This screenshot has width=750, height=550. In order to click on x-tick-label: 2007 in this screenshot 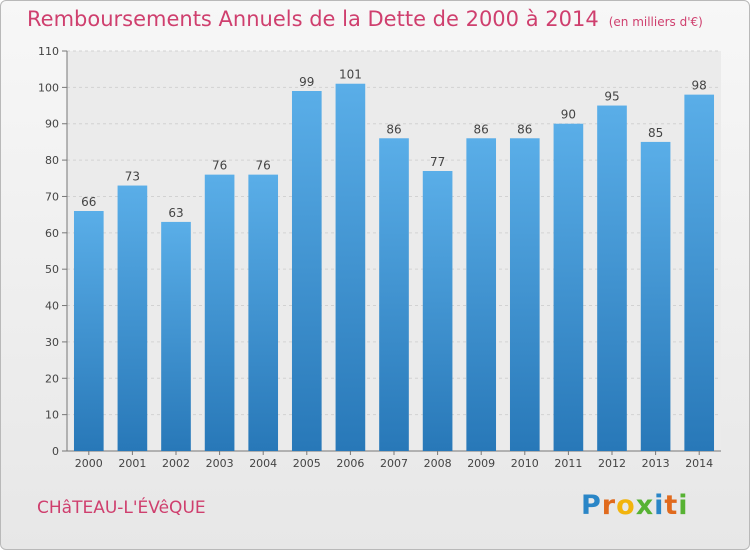, I will do `click(394, 463)`.